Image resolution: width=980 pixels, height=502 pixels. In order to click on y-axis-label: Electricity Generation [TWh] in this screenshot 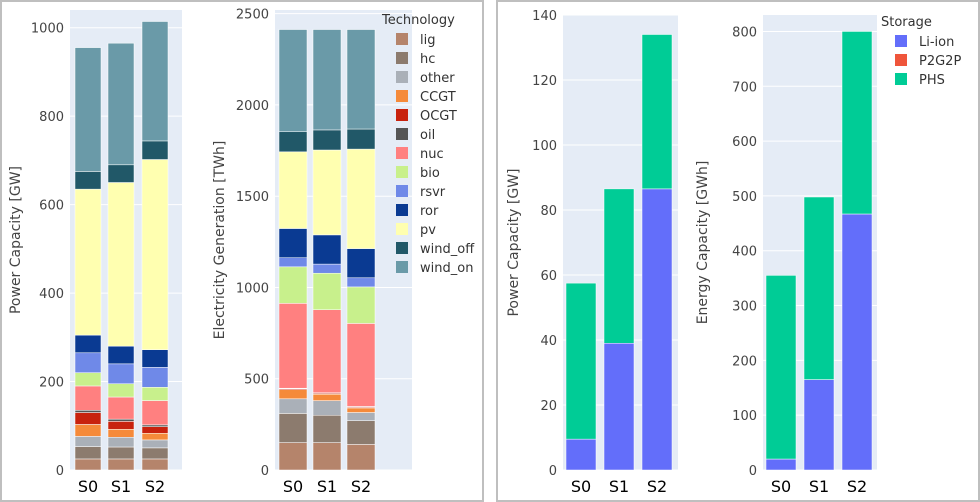, I will do `click(220, 240)`.